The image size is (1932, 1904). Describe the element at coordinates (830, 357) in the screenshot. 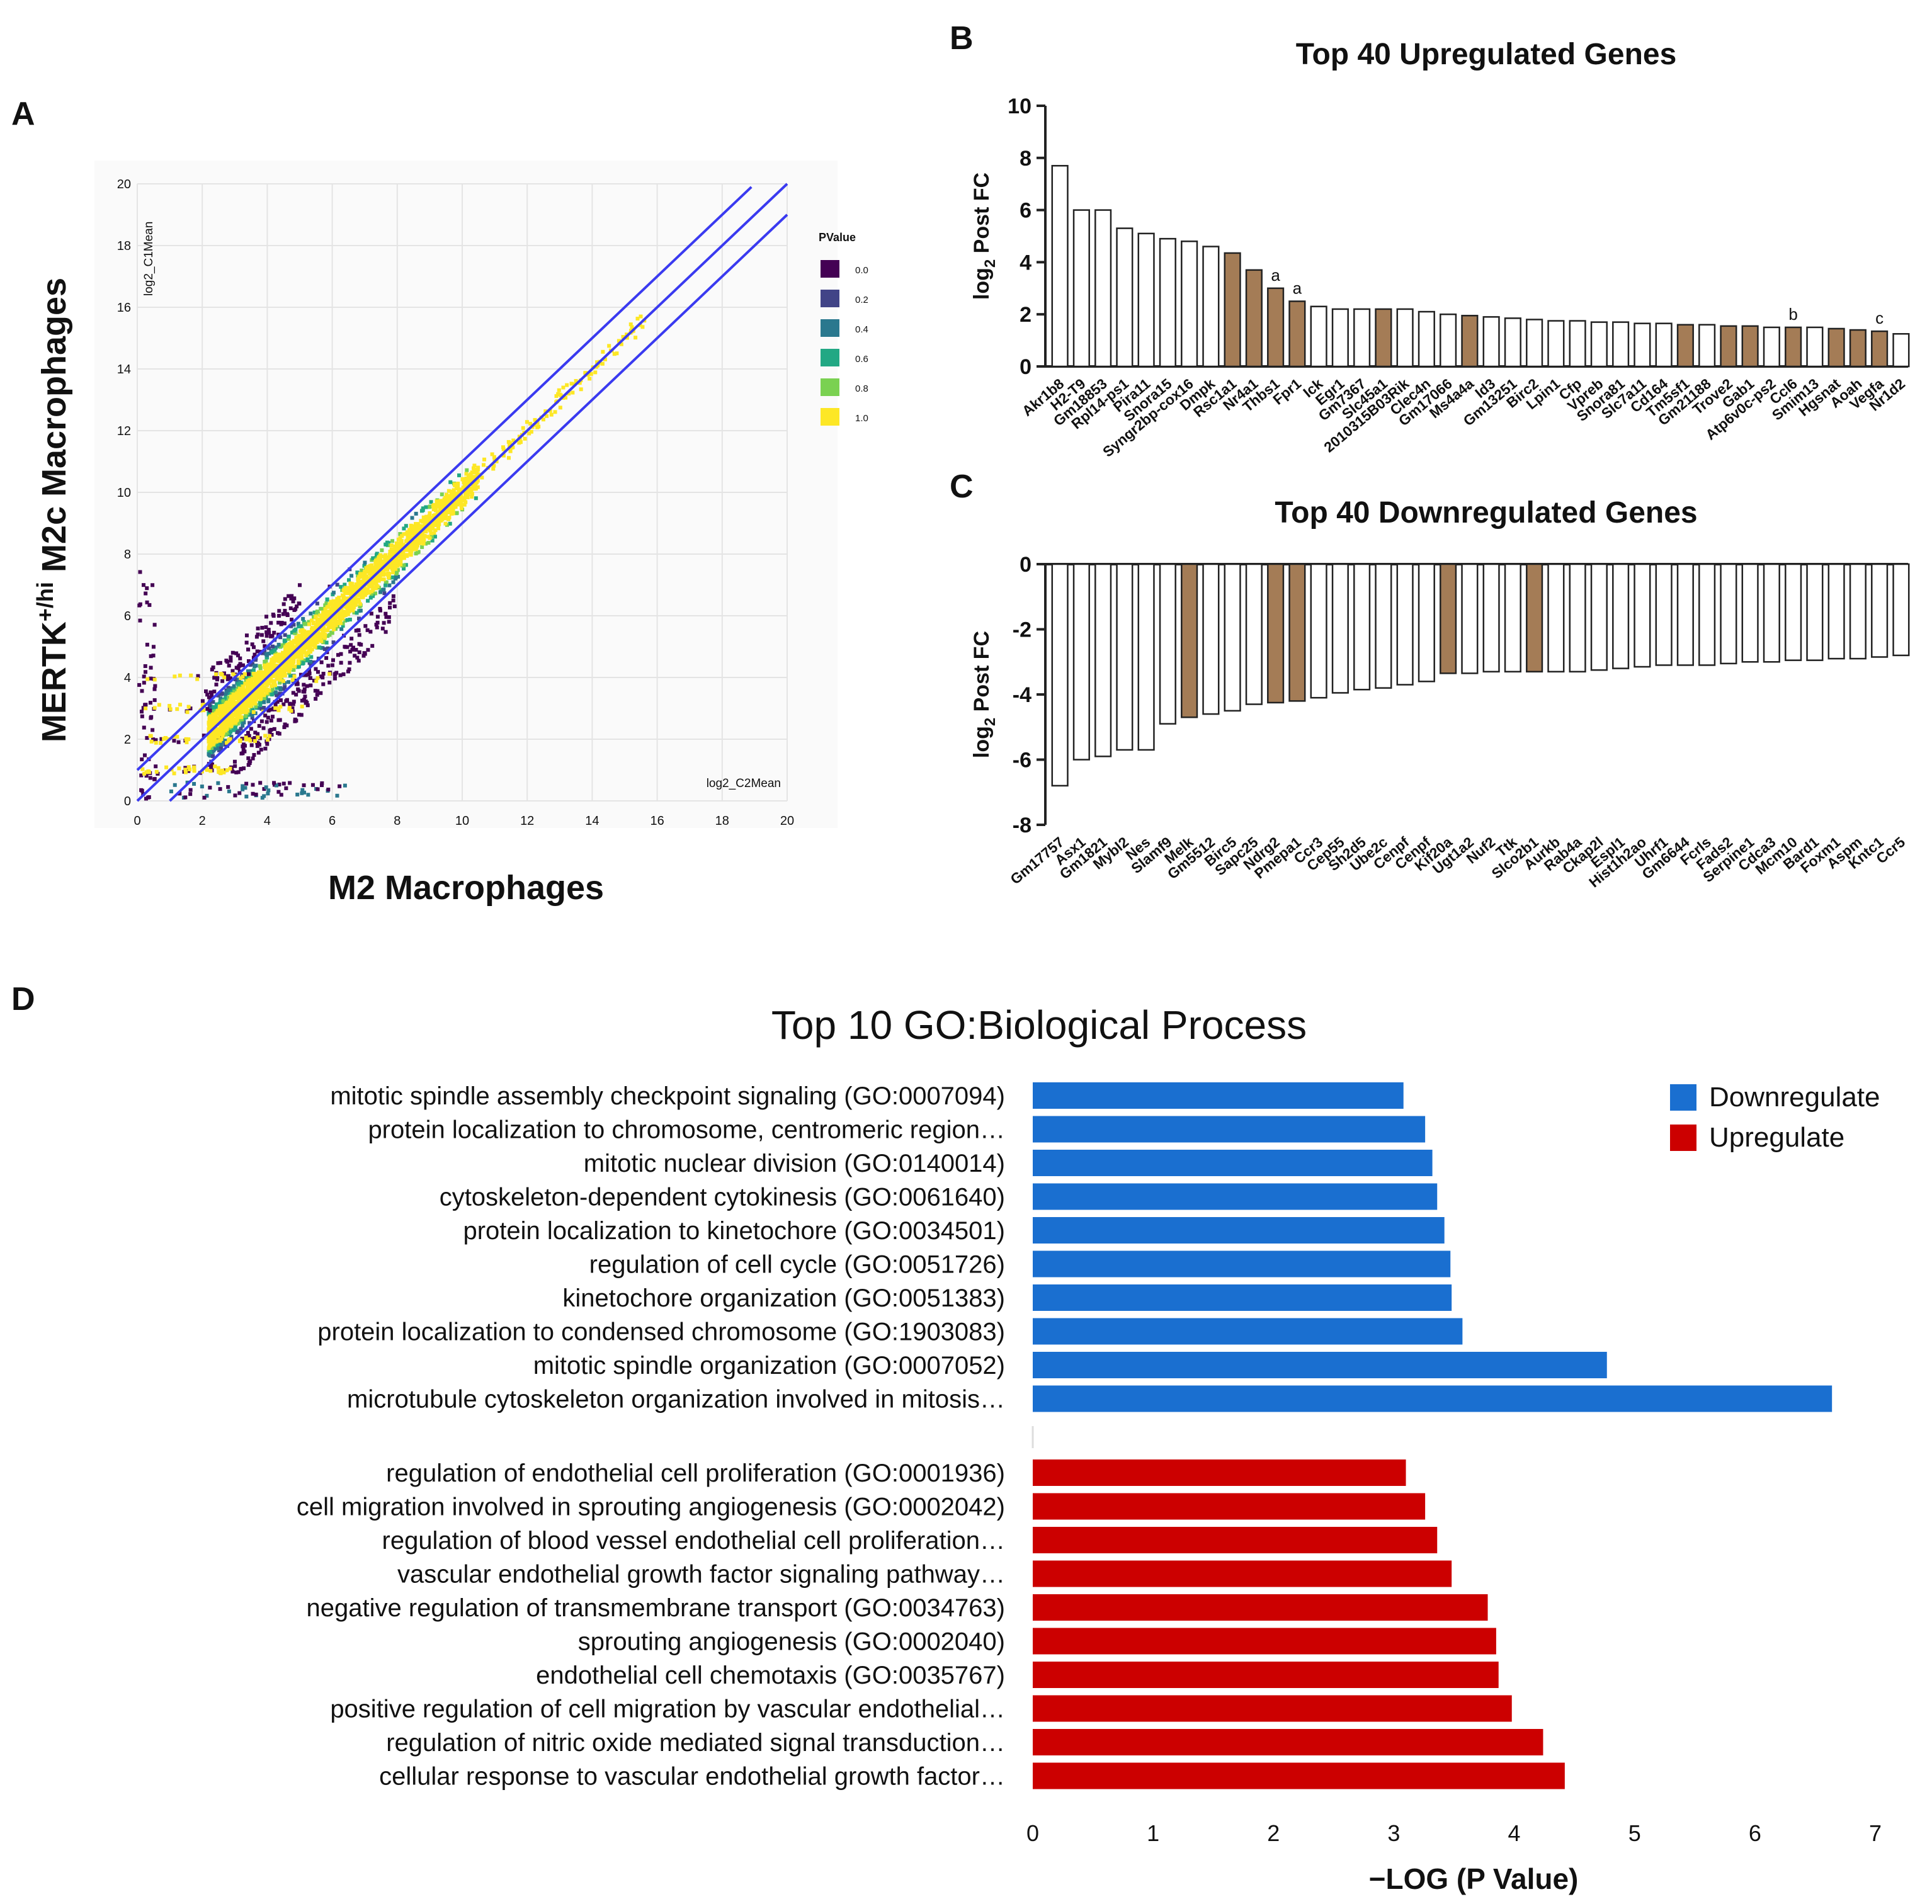

I see `legend-swatch` at that location.